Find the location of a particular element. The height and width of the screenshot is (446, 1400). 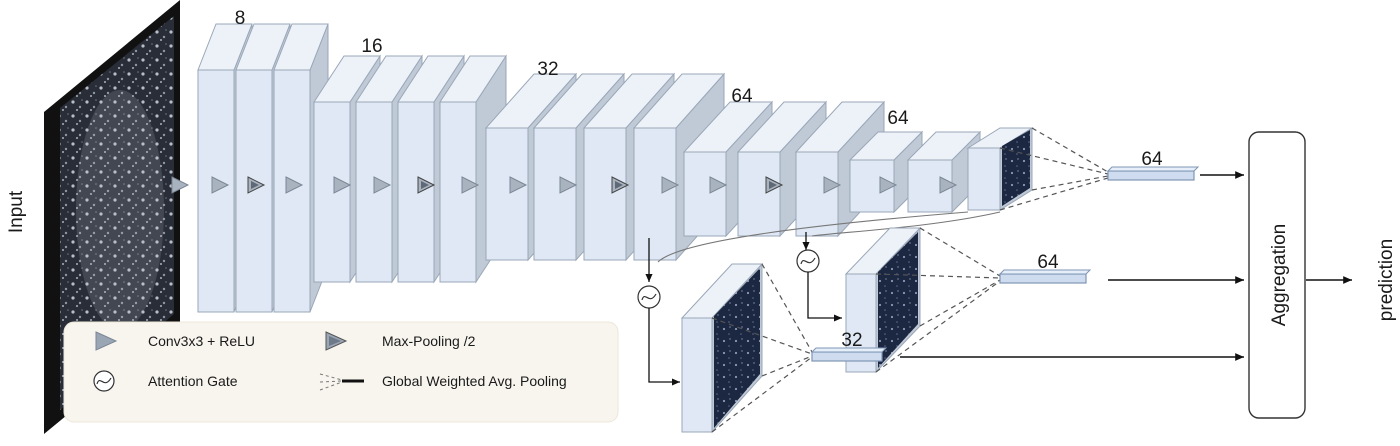

channel-label-64-a: 64 is located at coordinates (742, 96).